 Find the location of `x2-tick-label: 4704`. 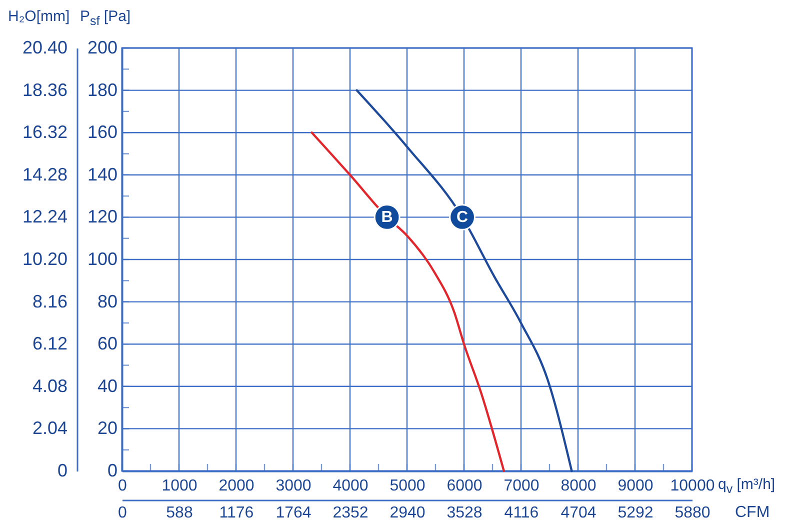

x2-tick-label: 4704 is located at coordinates (578, 513).